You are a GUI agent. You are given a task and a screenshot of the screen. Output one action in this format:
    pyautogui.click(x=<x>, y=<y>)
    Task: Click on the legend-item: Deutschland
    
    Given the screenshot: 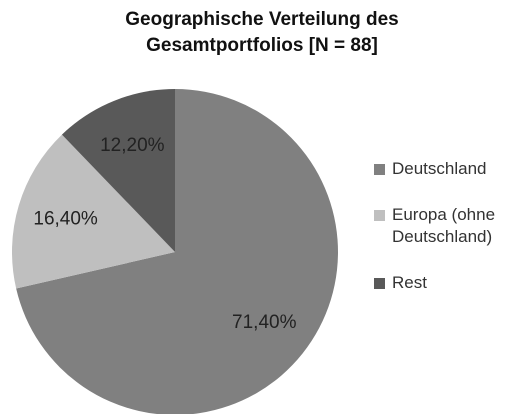 What is the action you would take?
    pyautogui.click(x=445, y=169)
    